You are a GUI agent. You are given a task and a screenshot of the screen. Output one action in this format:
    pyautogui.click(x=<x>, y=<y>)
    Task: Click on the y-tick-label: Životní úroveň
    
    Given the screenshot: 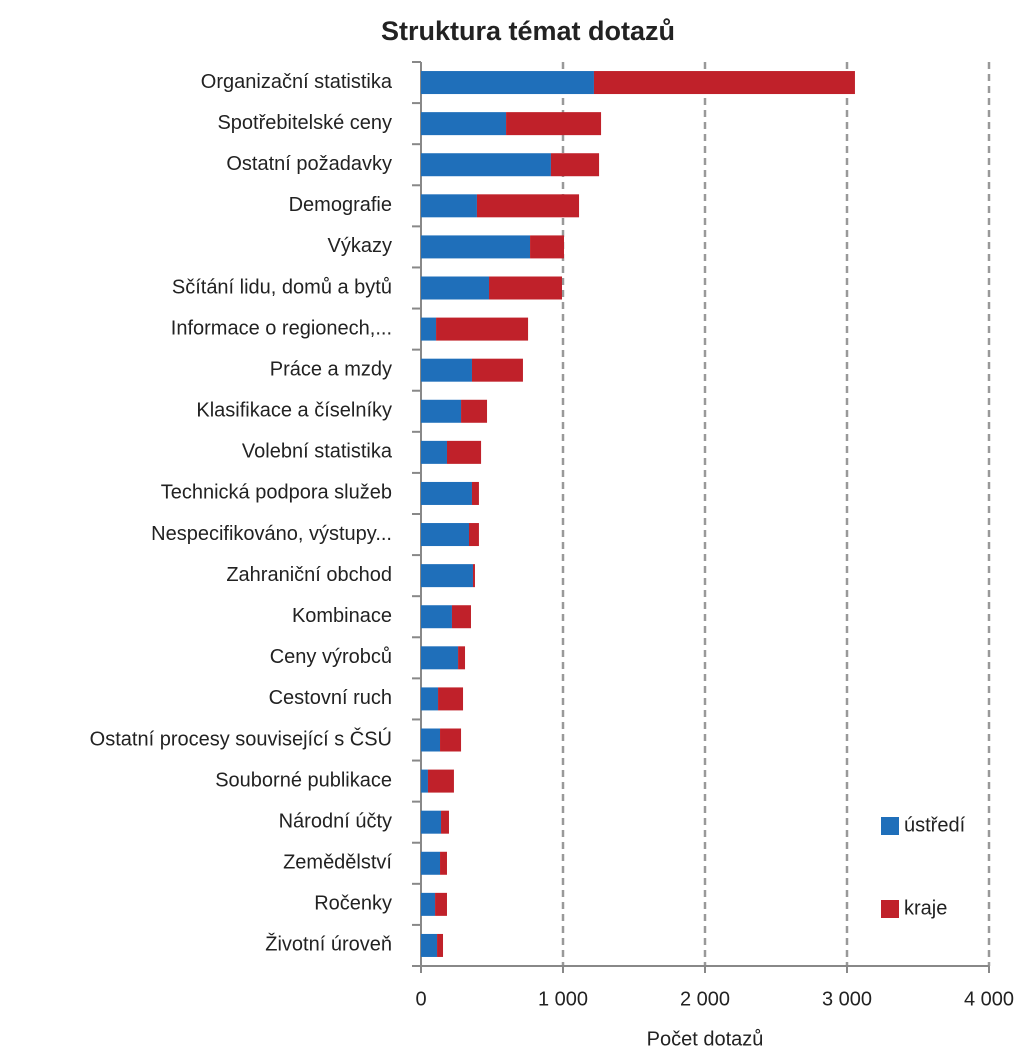 What is the action you would take?
    pyautogui.click(x=328, y=944)
    